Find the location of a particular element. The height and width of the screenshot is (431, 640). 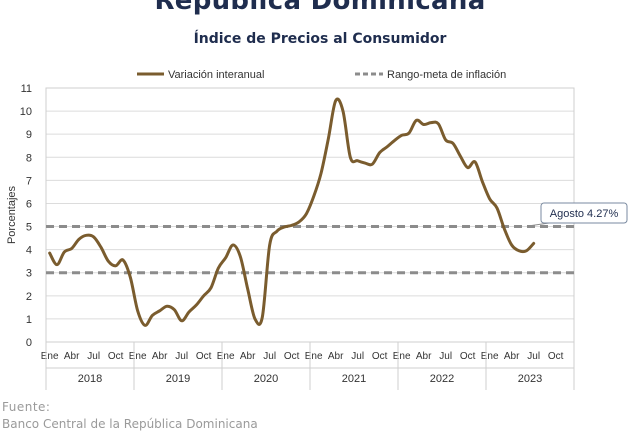

source-text: Banco Central de la República Dominicana is located at coordinates (130, 424).